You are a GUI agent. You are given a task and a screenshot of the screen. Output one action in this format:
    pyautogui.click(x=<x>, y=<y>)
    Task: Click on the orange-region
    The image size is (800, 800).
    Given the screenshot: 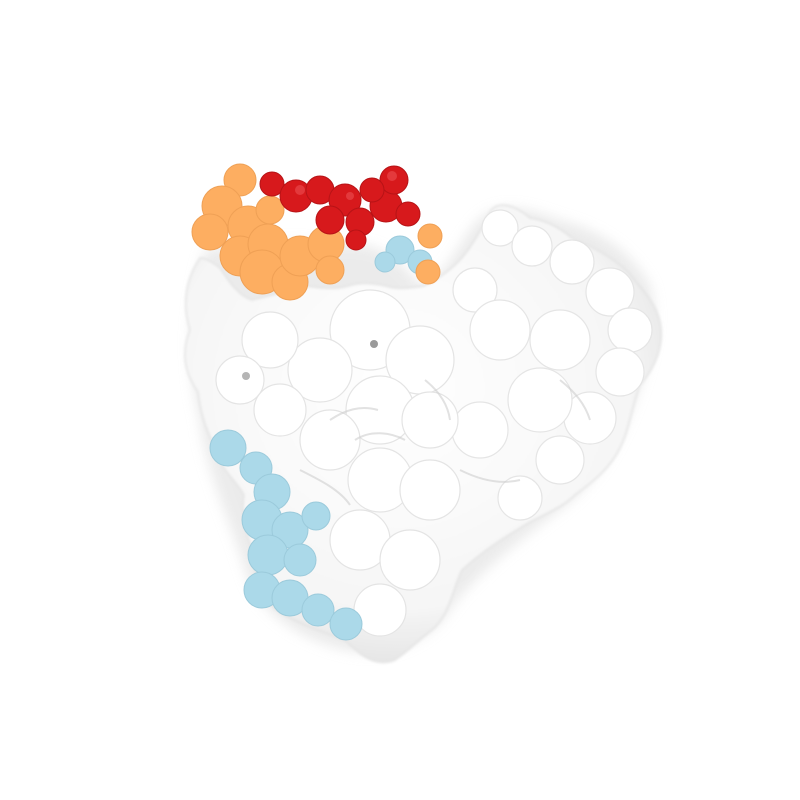 What is the action you would take?
    pyautogui.click(x=317, y=232)
    